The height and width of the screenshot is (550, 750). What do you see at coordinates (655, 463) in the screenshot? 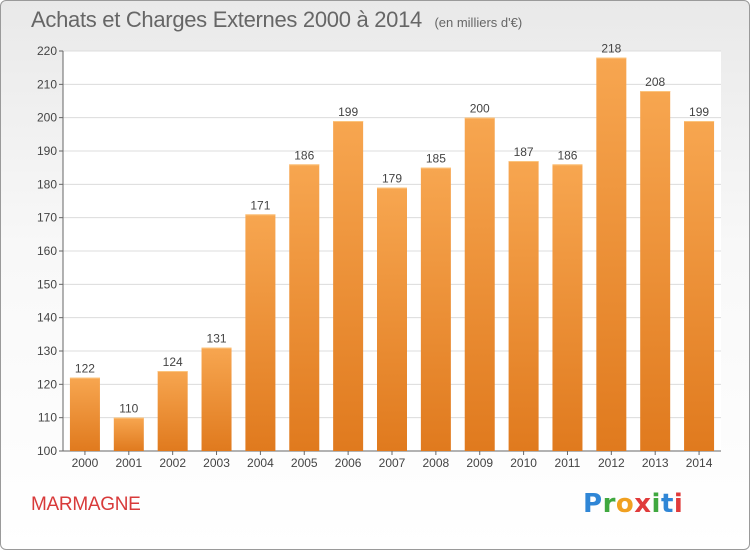
I see `x-tick-label: 2013` at bounding box center [655, 463].